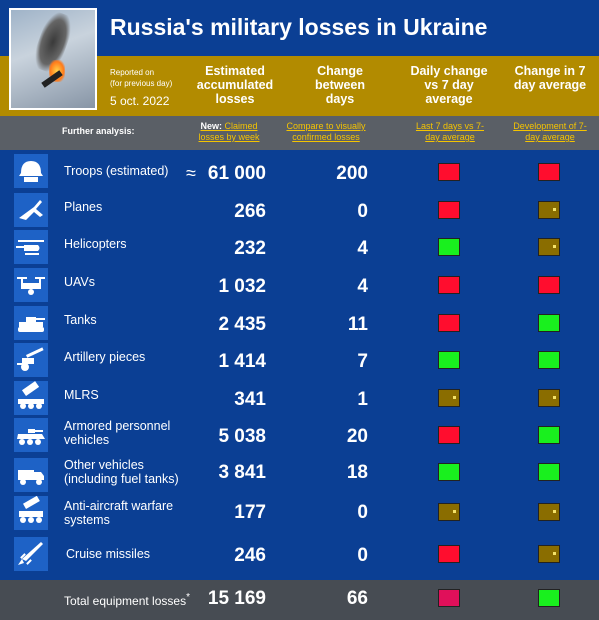  What do you see at coordinates (357, 436) in the screenshot?
I see `row-change: 20` at bounding box center [357, 436].